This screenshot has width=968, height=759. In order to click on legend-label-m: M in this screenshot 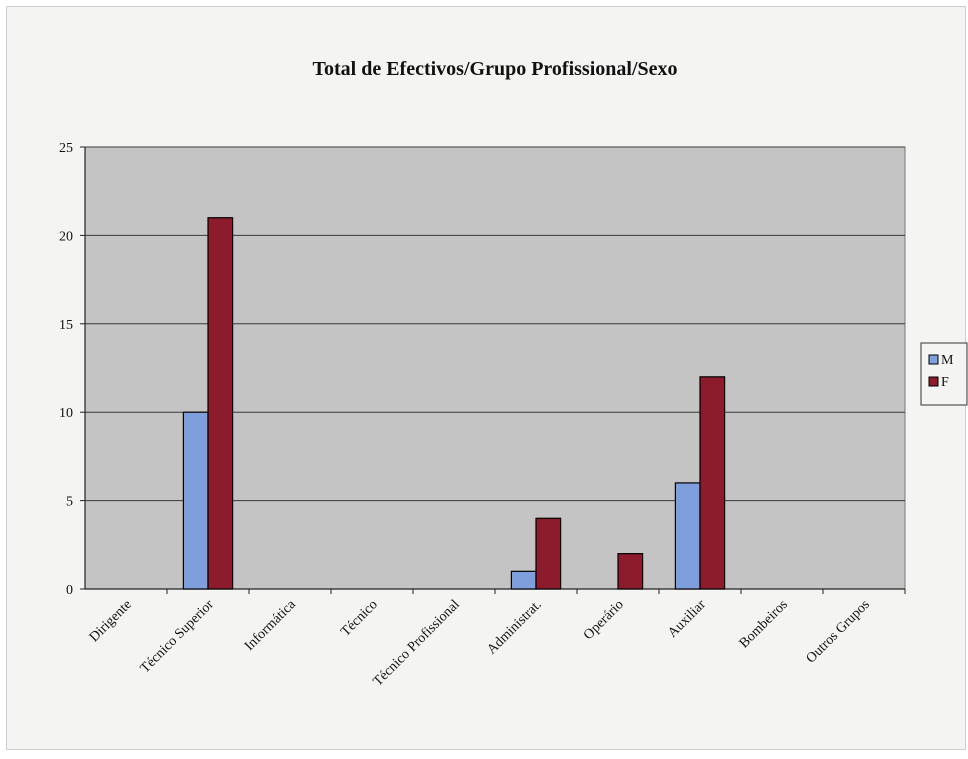, I will do `click(947, 360)`.